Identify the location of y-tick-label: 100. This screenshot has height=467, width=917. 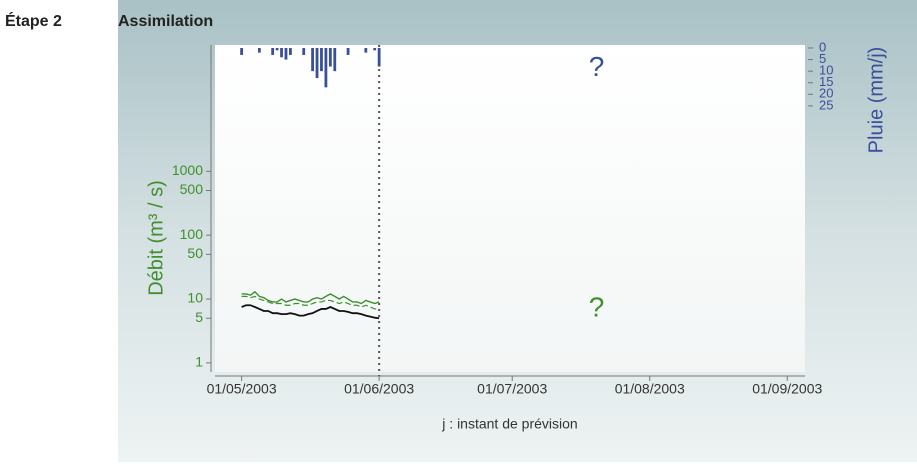
(192, 234).